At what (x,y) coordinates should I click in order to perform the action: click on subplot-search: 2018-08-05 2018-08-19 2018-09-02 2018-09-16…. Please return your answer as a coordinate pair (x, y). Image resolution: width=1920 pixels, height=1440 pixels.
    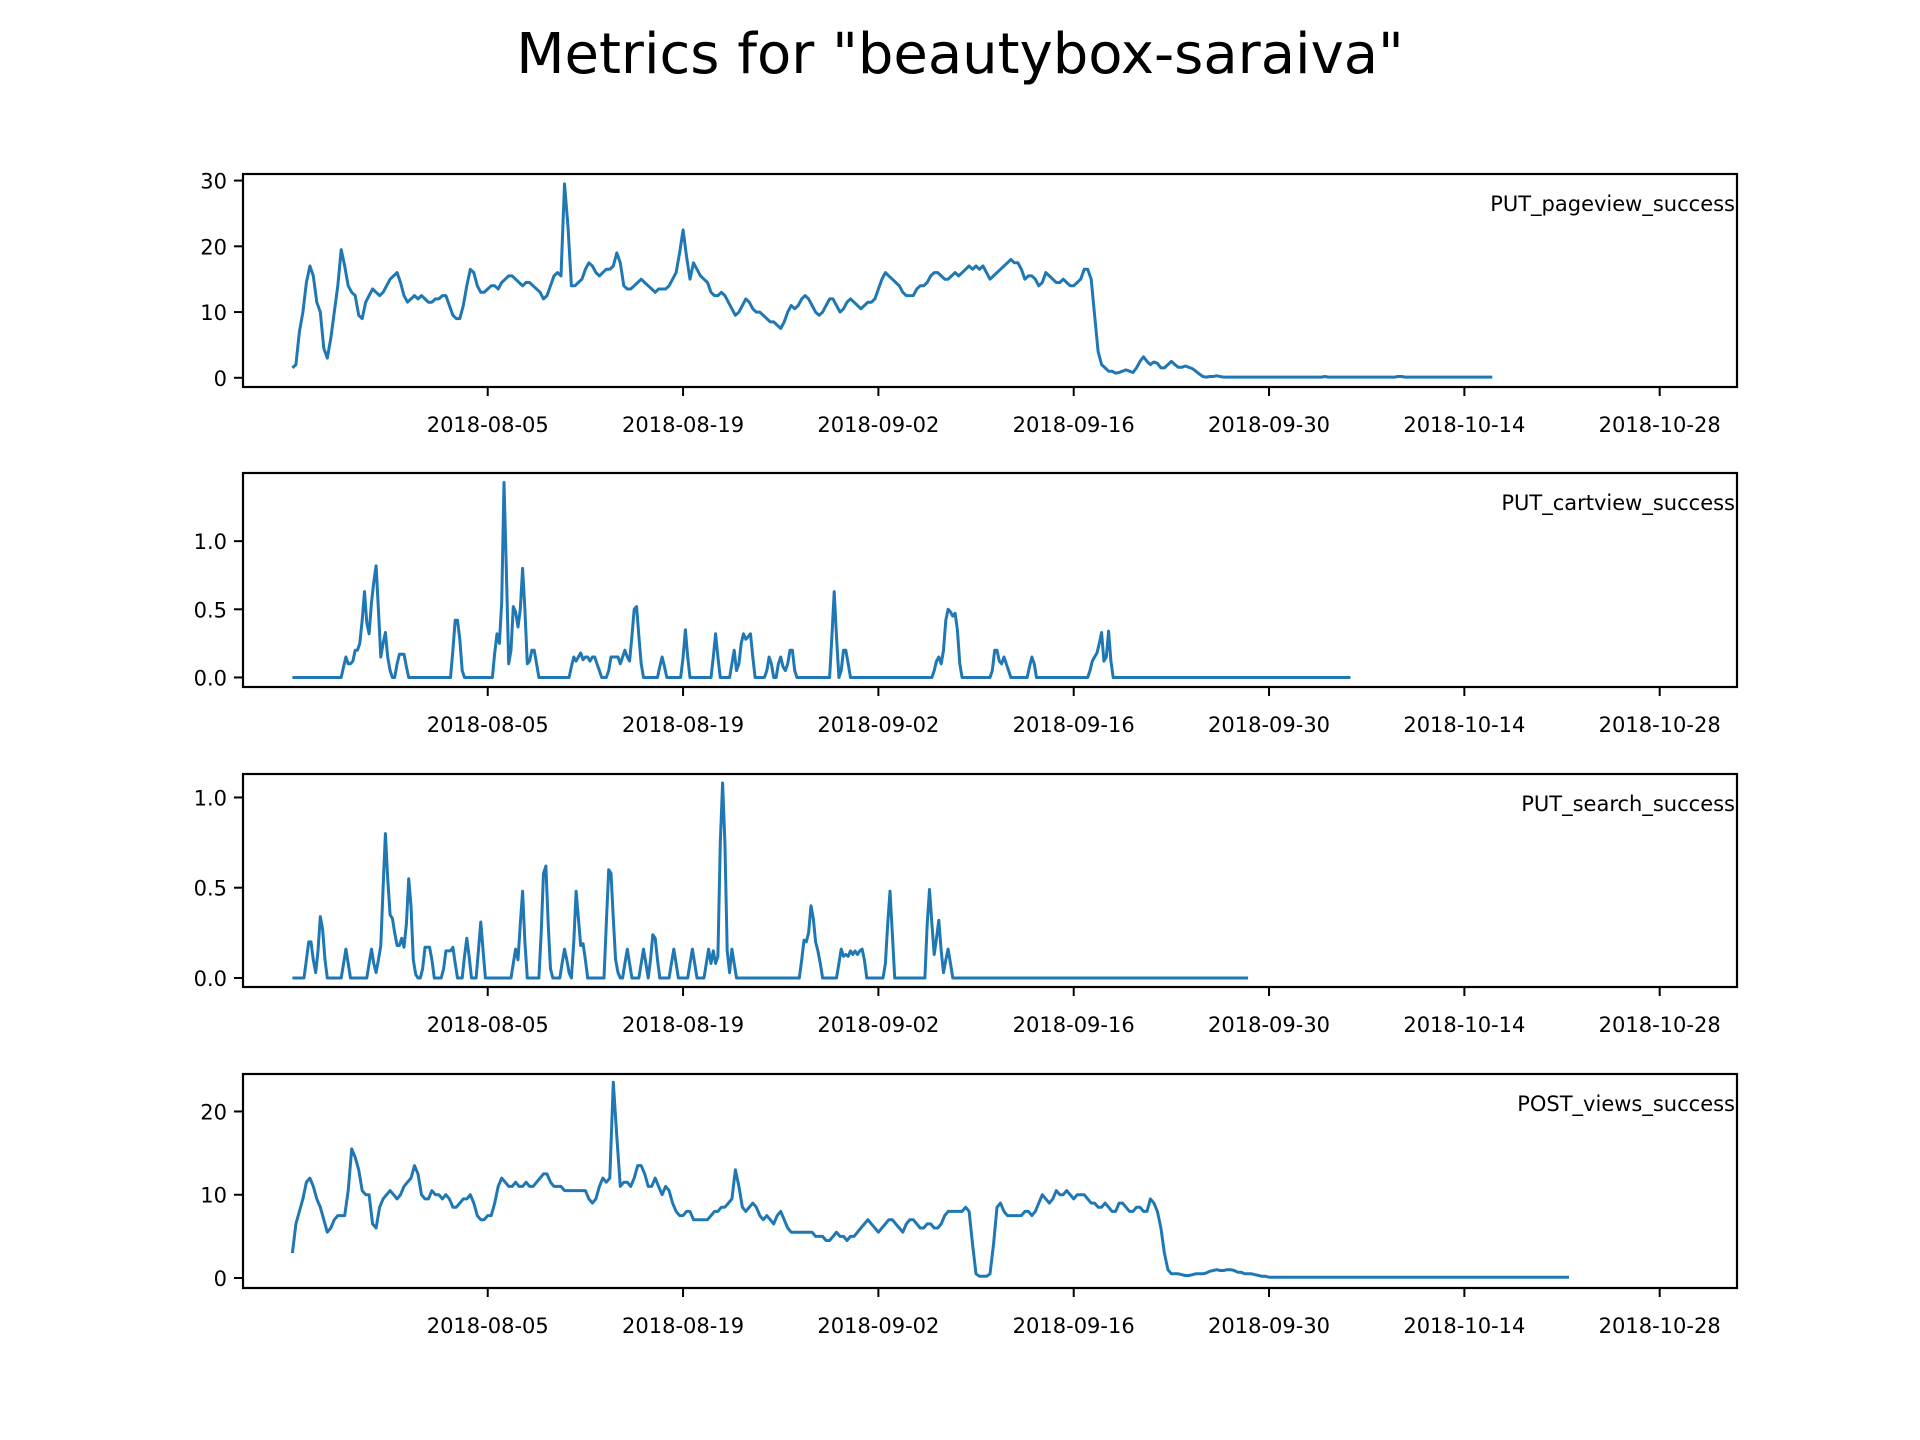
    Looking at the image, I should click on (966, 904).